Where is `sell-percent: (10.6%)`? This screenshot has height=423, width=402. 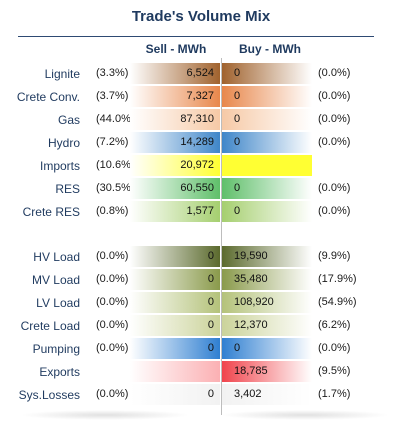 sell-percent: (10.6%) is located at coordinates (115, 165).